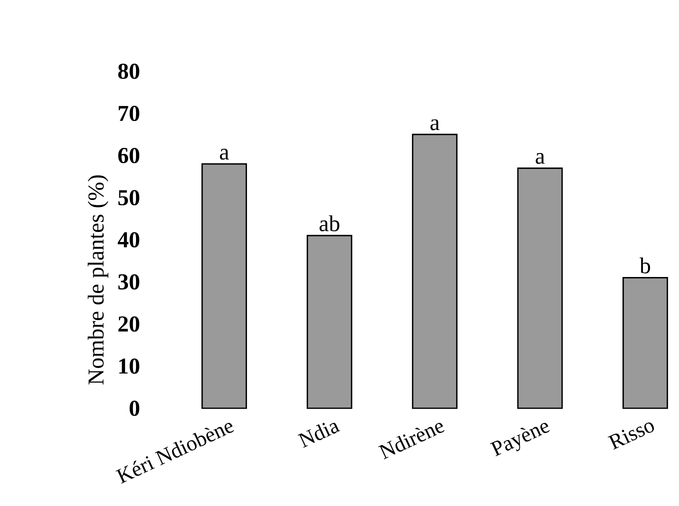 The width and height of the screenshot is (679, 506). What do you see at coordinates (129, 282) in the screenshot?
I see `y-tick-label: 30` at bounding box center [129, 282].